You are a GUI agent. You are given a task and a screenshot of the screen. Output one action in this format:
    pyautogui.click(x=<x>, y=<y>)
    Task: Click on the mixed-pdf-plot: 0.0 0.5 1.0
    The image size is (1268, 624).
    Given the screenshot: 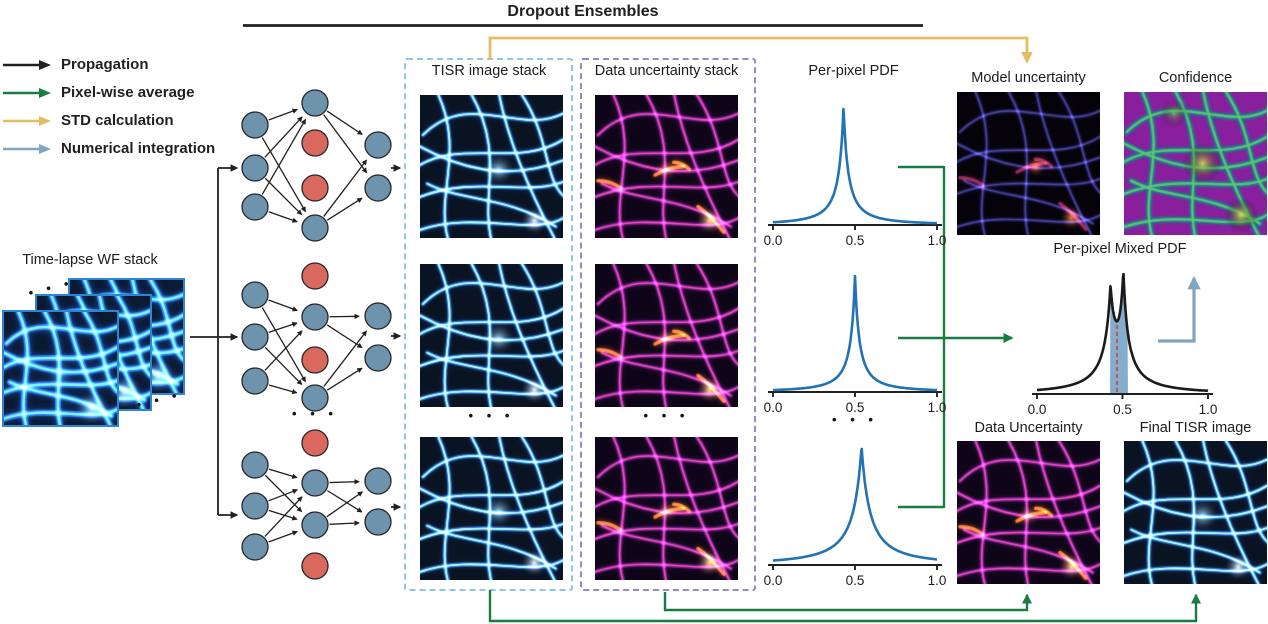 What is the action you would take?
    pyautogui.click(x=1123, y=344)
    